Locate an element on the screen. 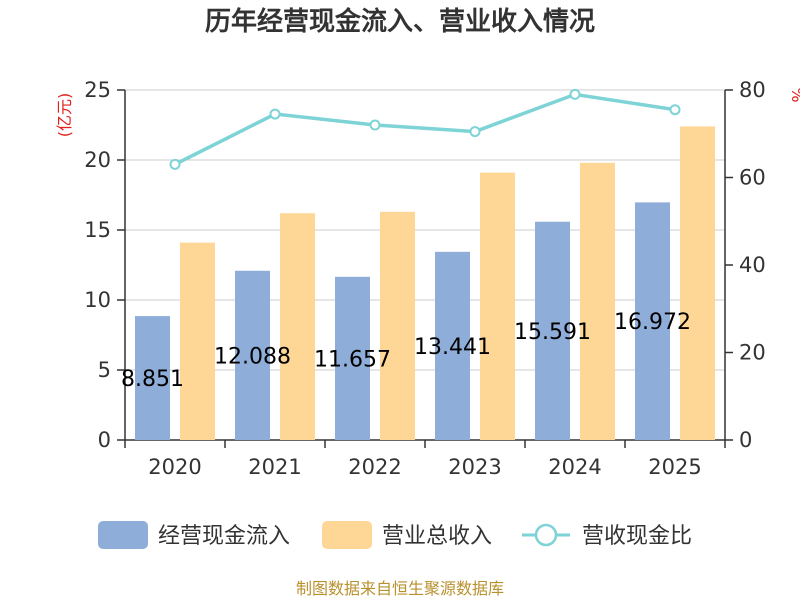 Image resolution: width=800 pixels, height=600 pixels. legend-label-cash-ratio: 营收现金比 is located at coordinates (637, 536).